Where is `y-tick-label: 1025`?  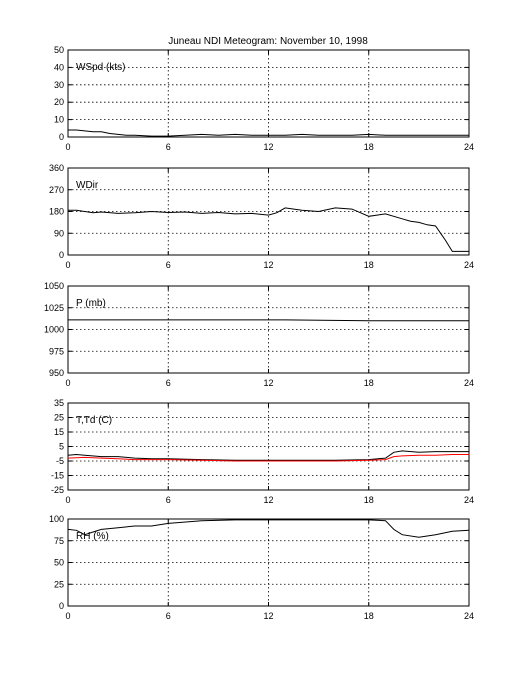
y-tick-label: 1025 is located at coordinates (54, 308).